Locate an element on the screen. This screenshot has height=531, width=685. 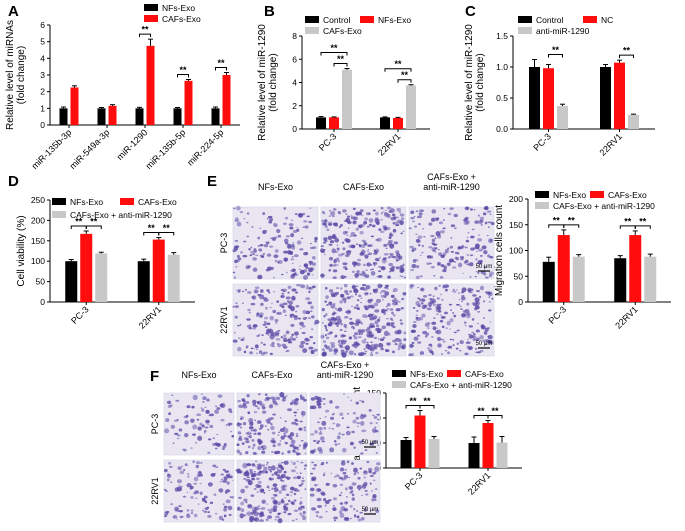
micrograph-column-header: CAFs-Exo is located at coordinates (271, 375).